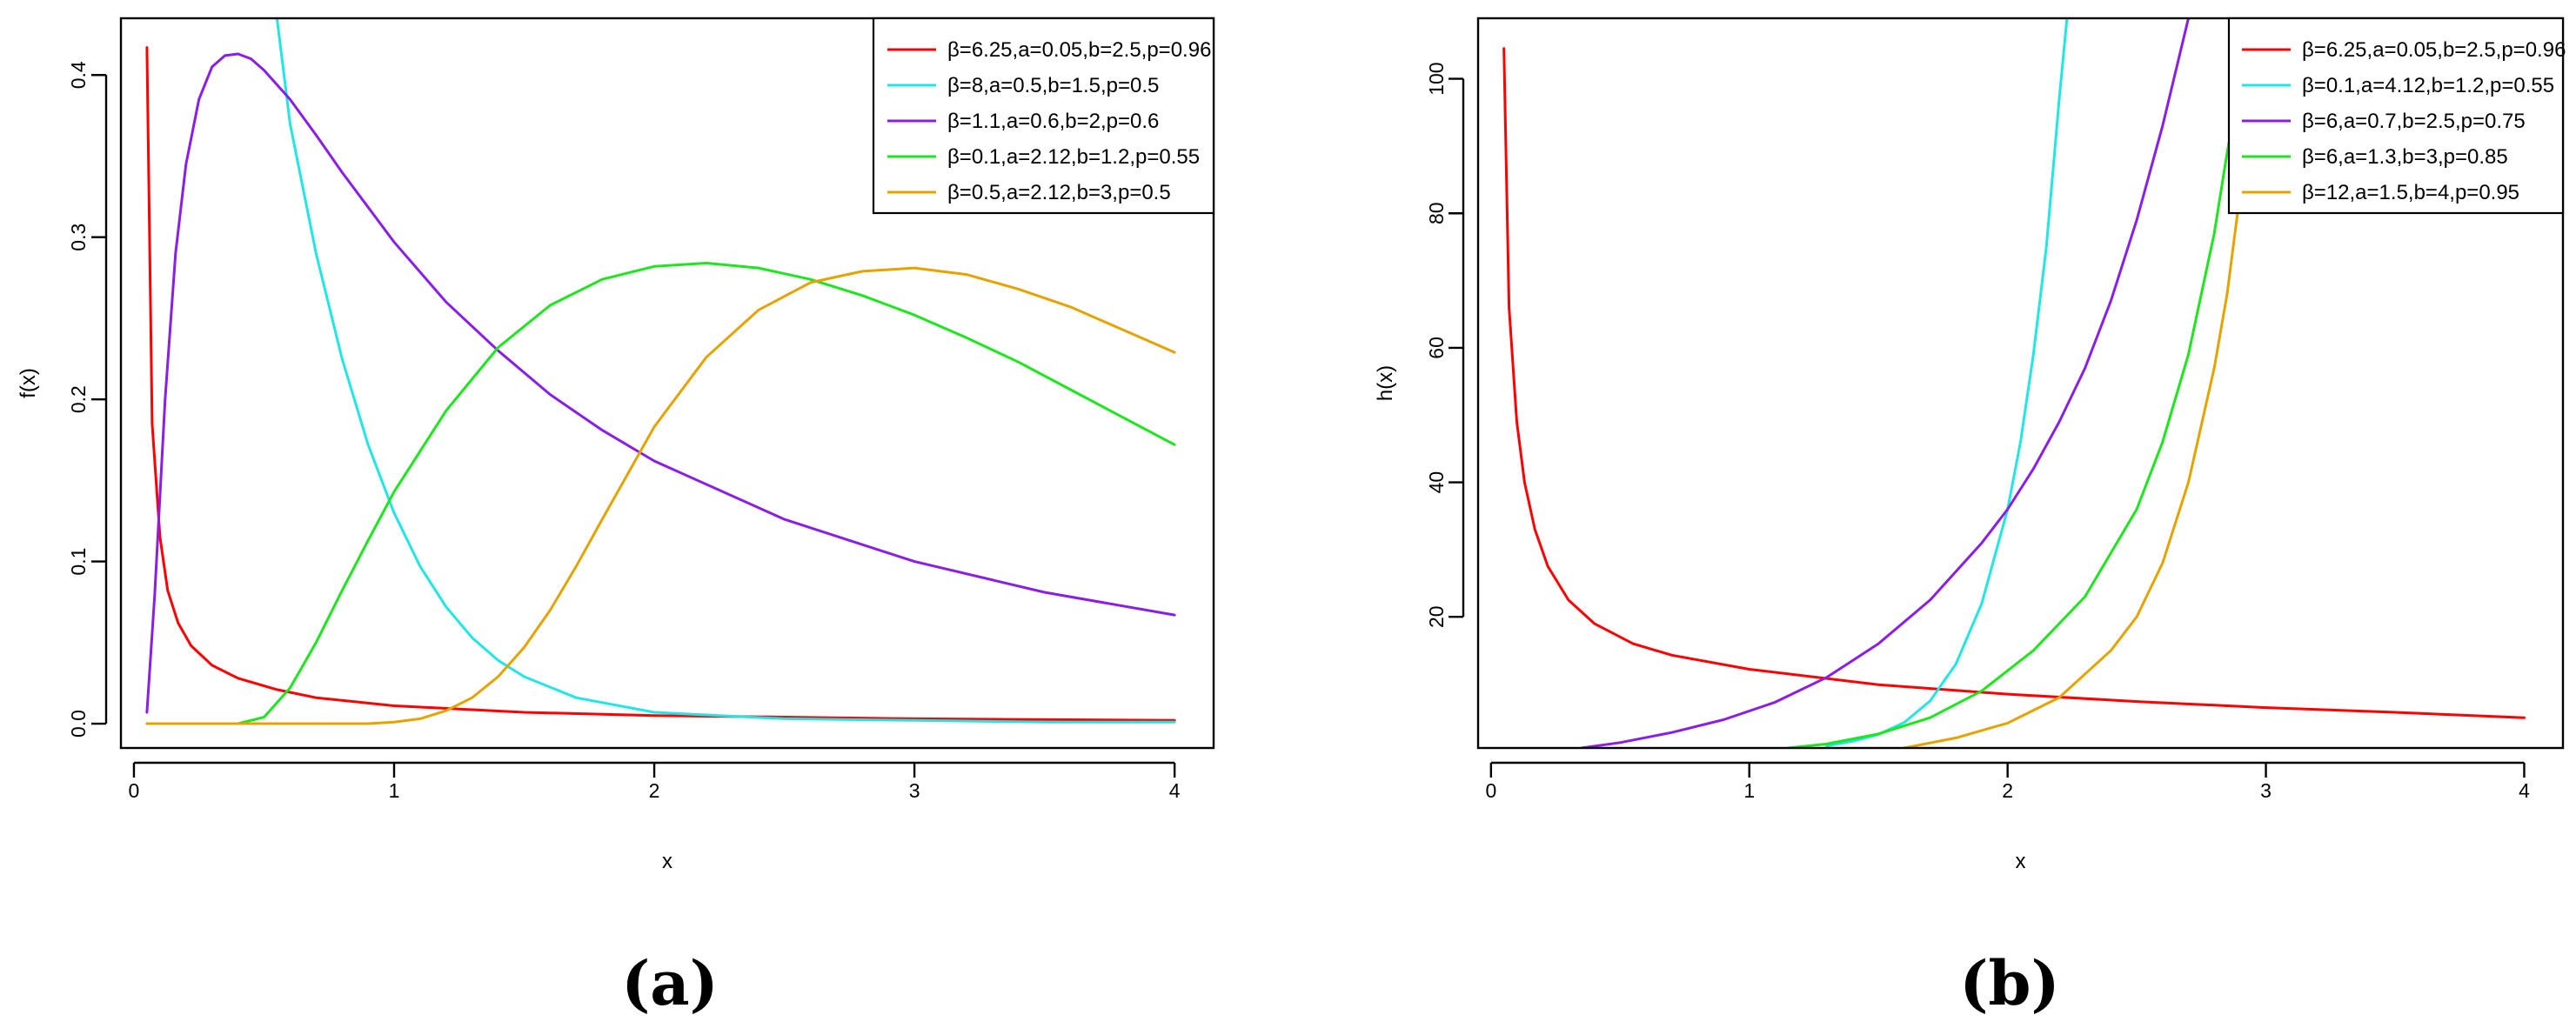 This screenshot has height=1035, width=2576. What do you see at coordinates (1436, 78) in the screenshot?
I see `y-tick-label: 100` at bounding box center [1436, 78].